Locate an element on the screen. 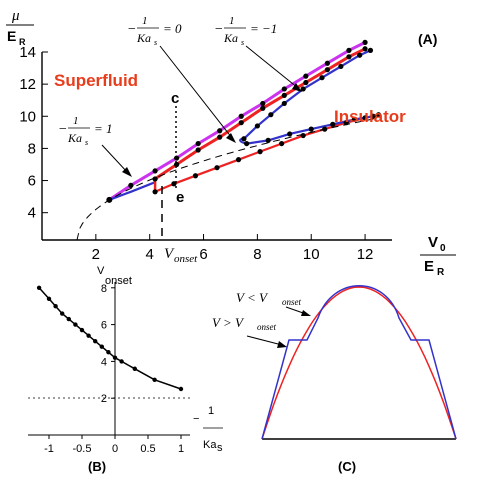  svg-text: 1 is located at coordinates (145, 21).